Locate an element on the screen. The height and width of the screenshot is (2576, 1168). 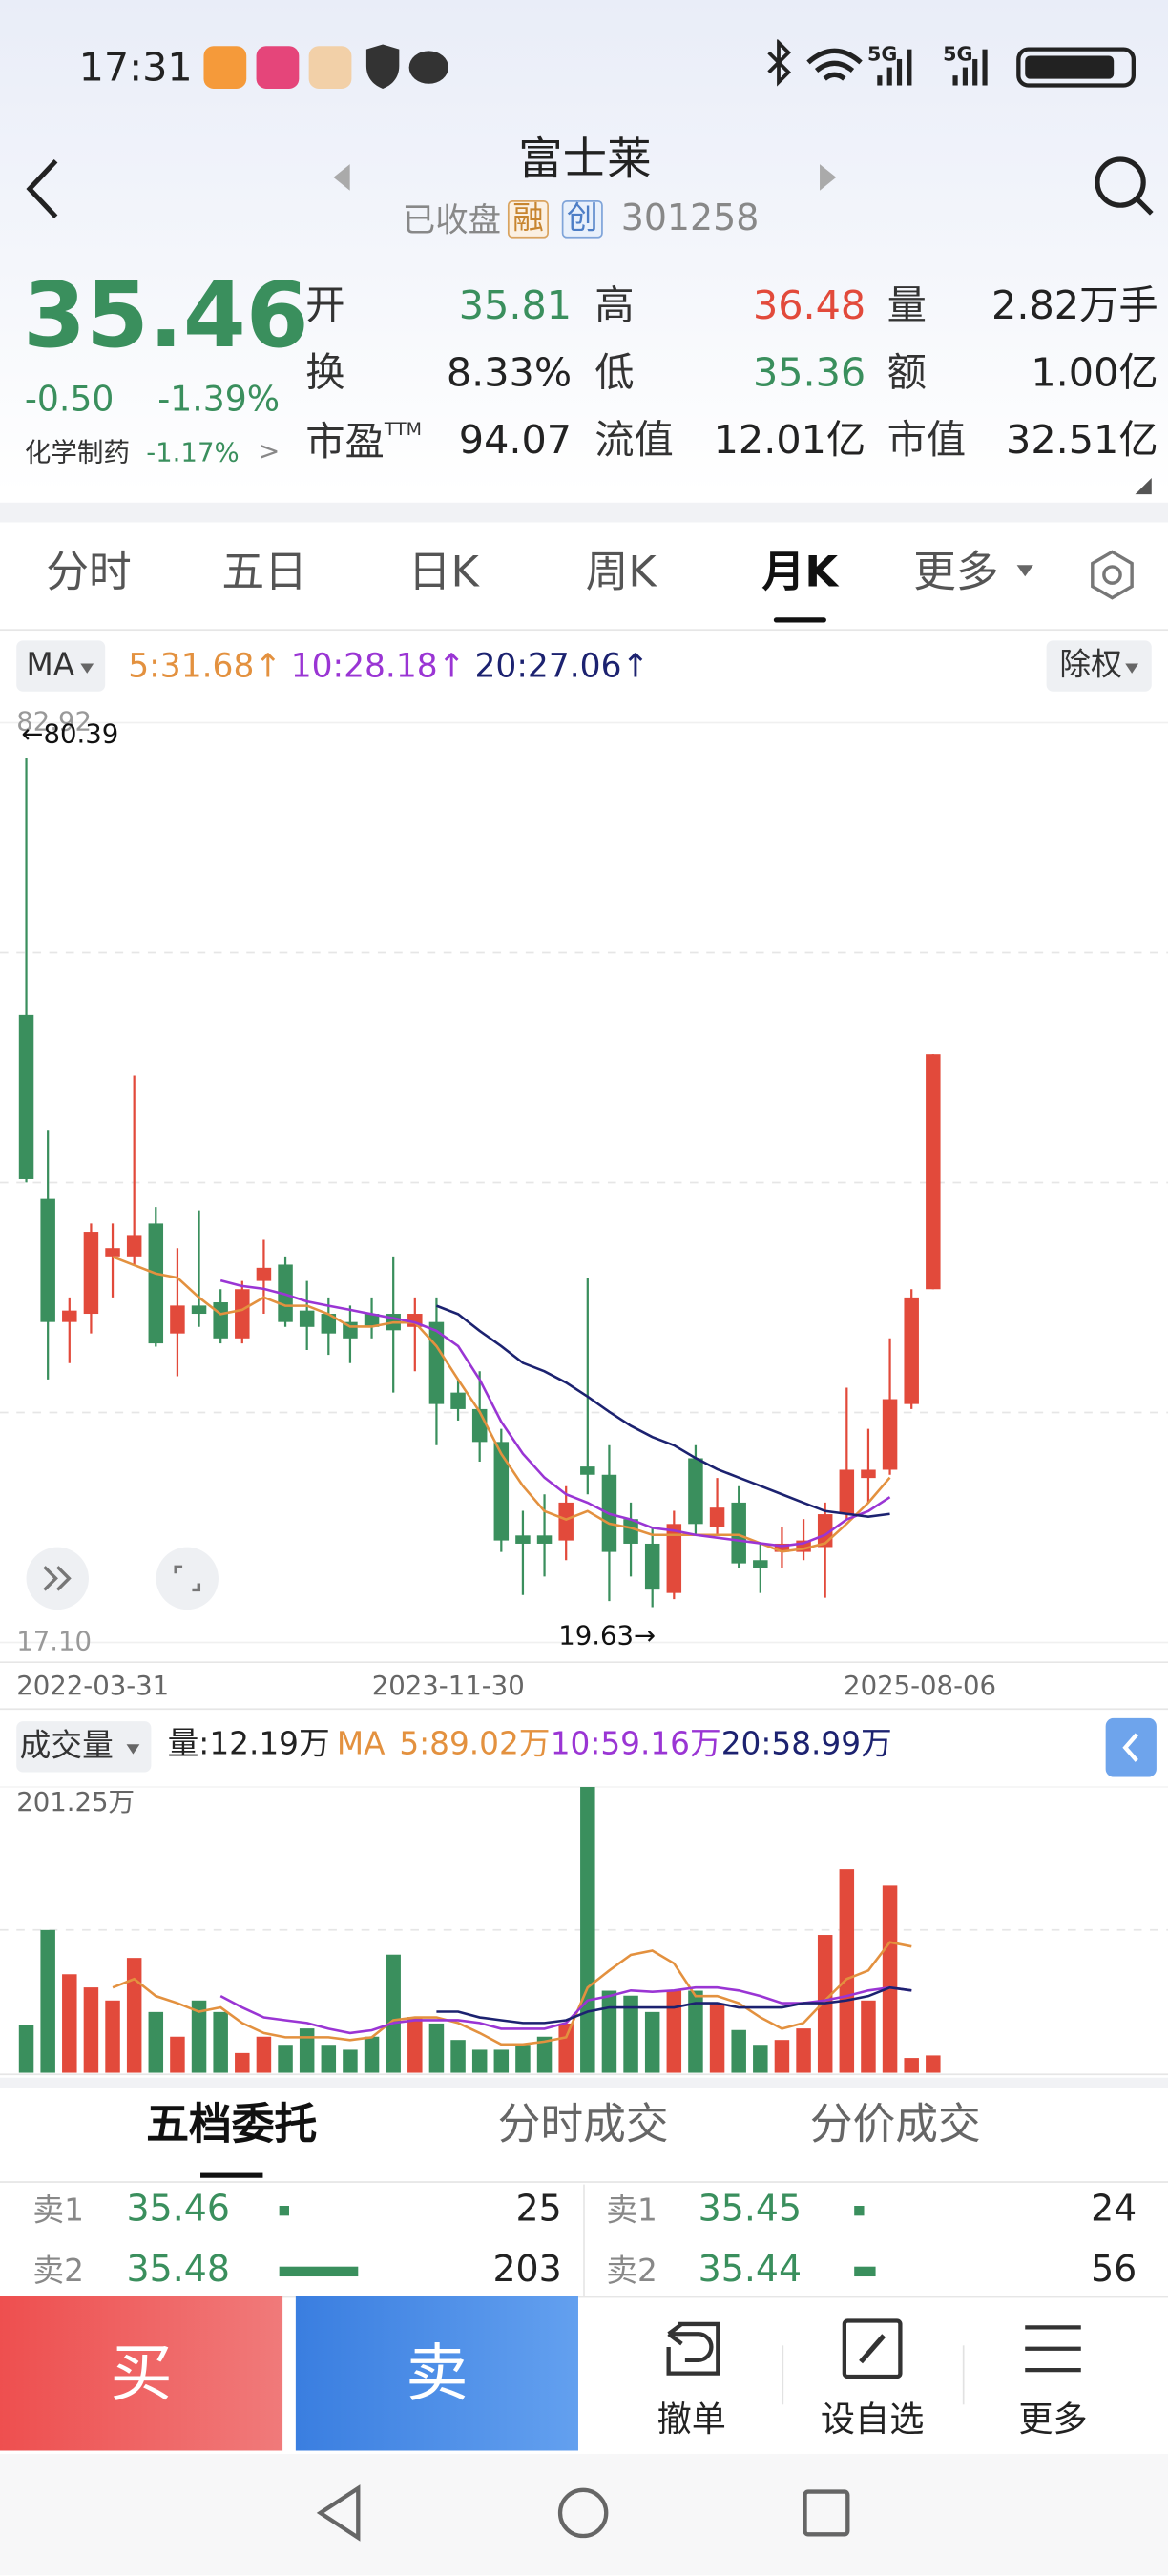
volume-ma-legend: 20:58.99万 is located at coordinates (806, 1744).